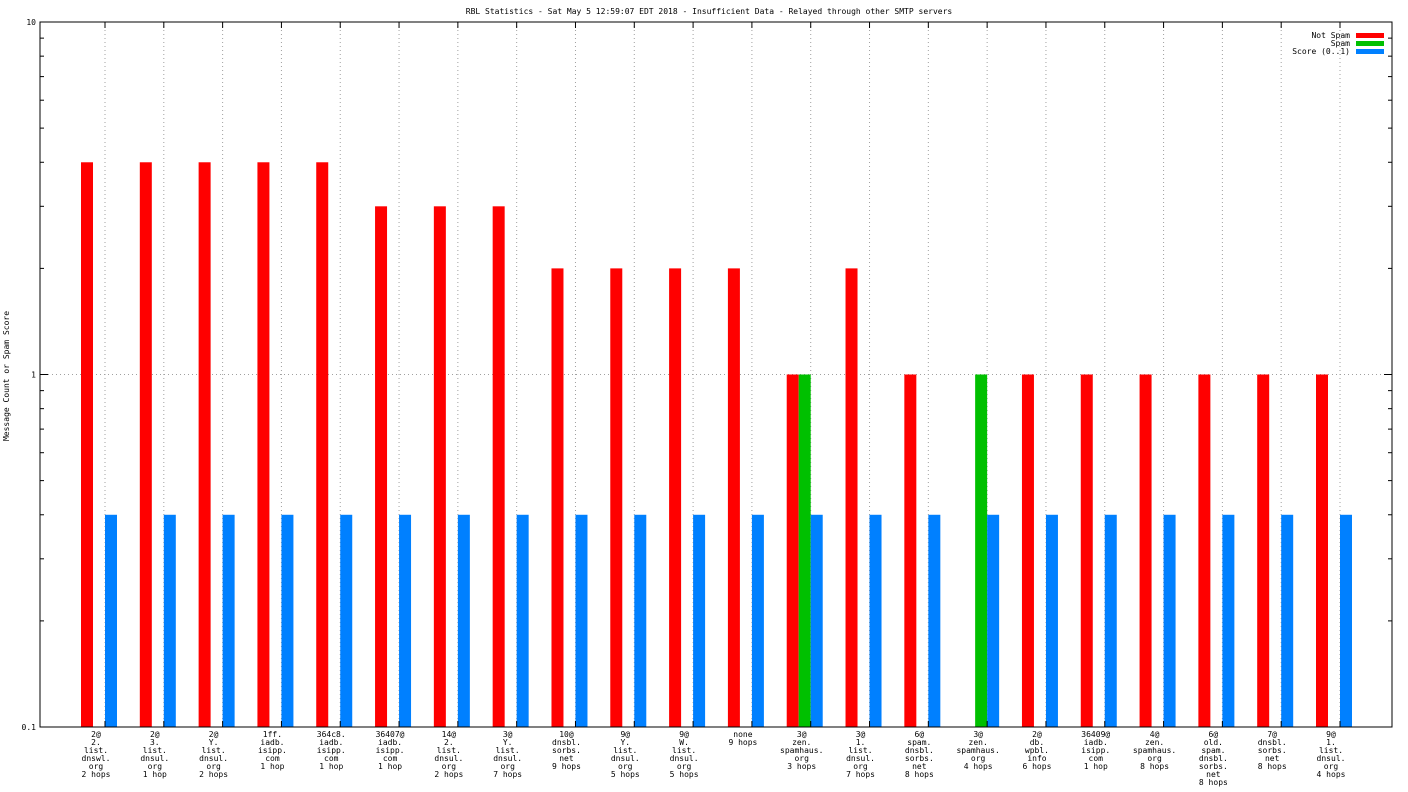  What do you see at coordinates (213, 754) in the screenshot?
I see `x-tick-label: 2@ Y. list. dnsul. org 2 hops` at bounding box center [213, 754].